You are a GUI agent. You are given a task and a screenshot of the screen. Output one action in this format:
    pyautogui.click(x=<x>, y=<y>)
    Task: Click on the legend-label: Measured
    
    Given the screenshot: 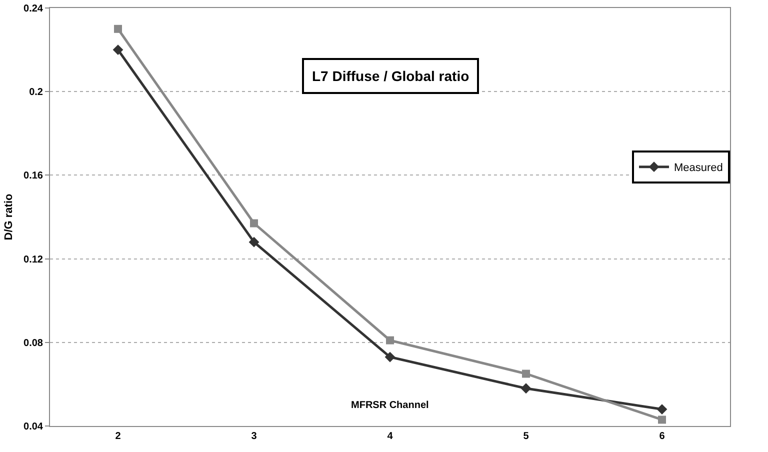 What is the action you would take?
    pyautogui.click(x=698, y=168)
    